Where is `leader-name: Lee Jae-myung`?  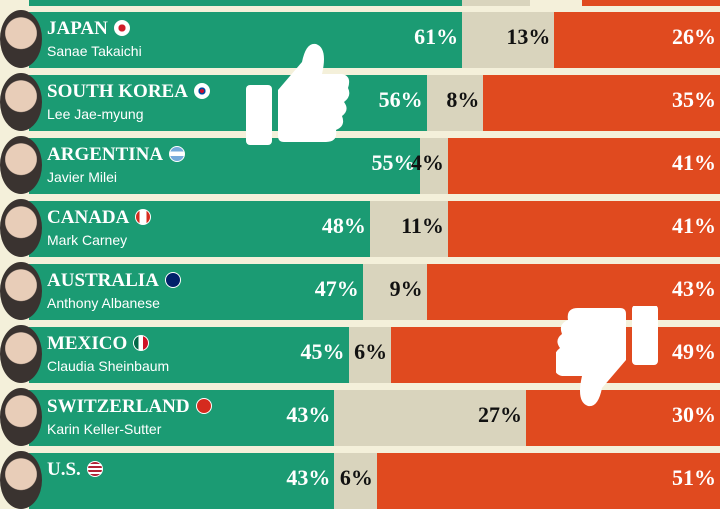 leader-name: Lee Jae-myung is located at coordinates (95, 114).